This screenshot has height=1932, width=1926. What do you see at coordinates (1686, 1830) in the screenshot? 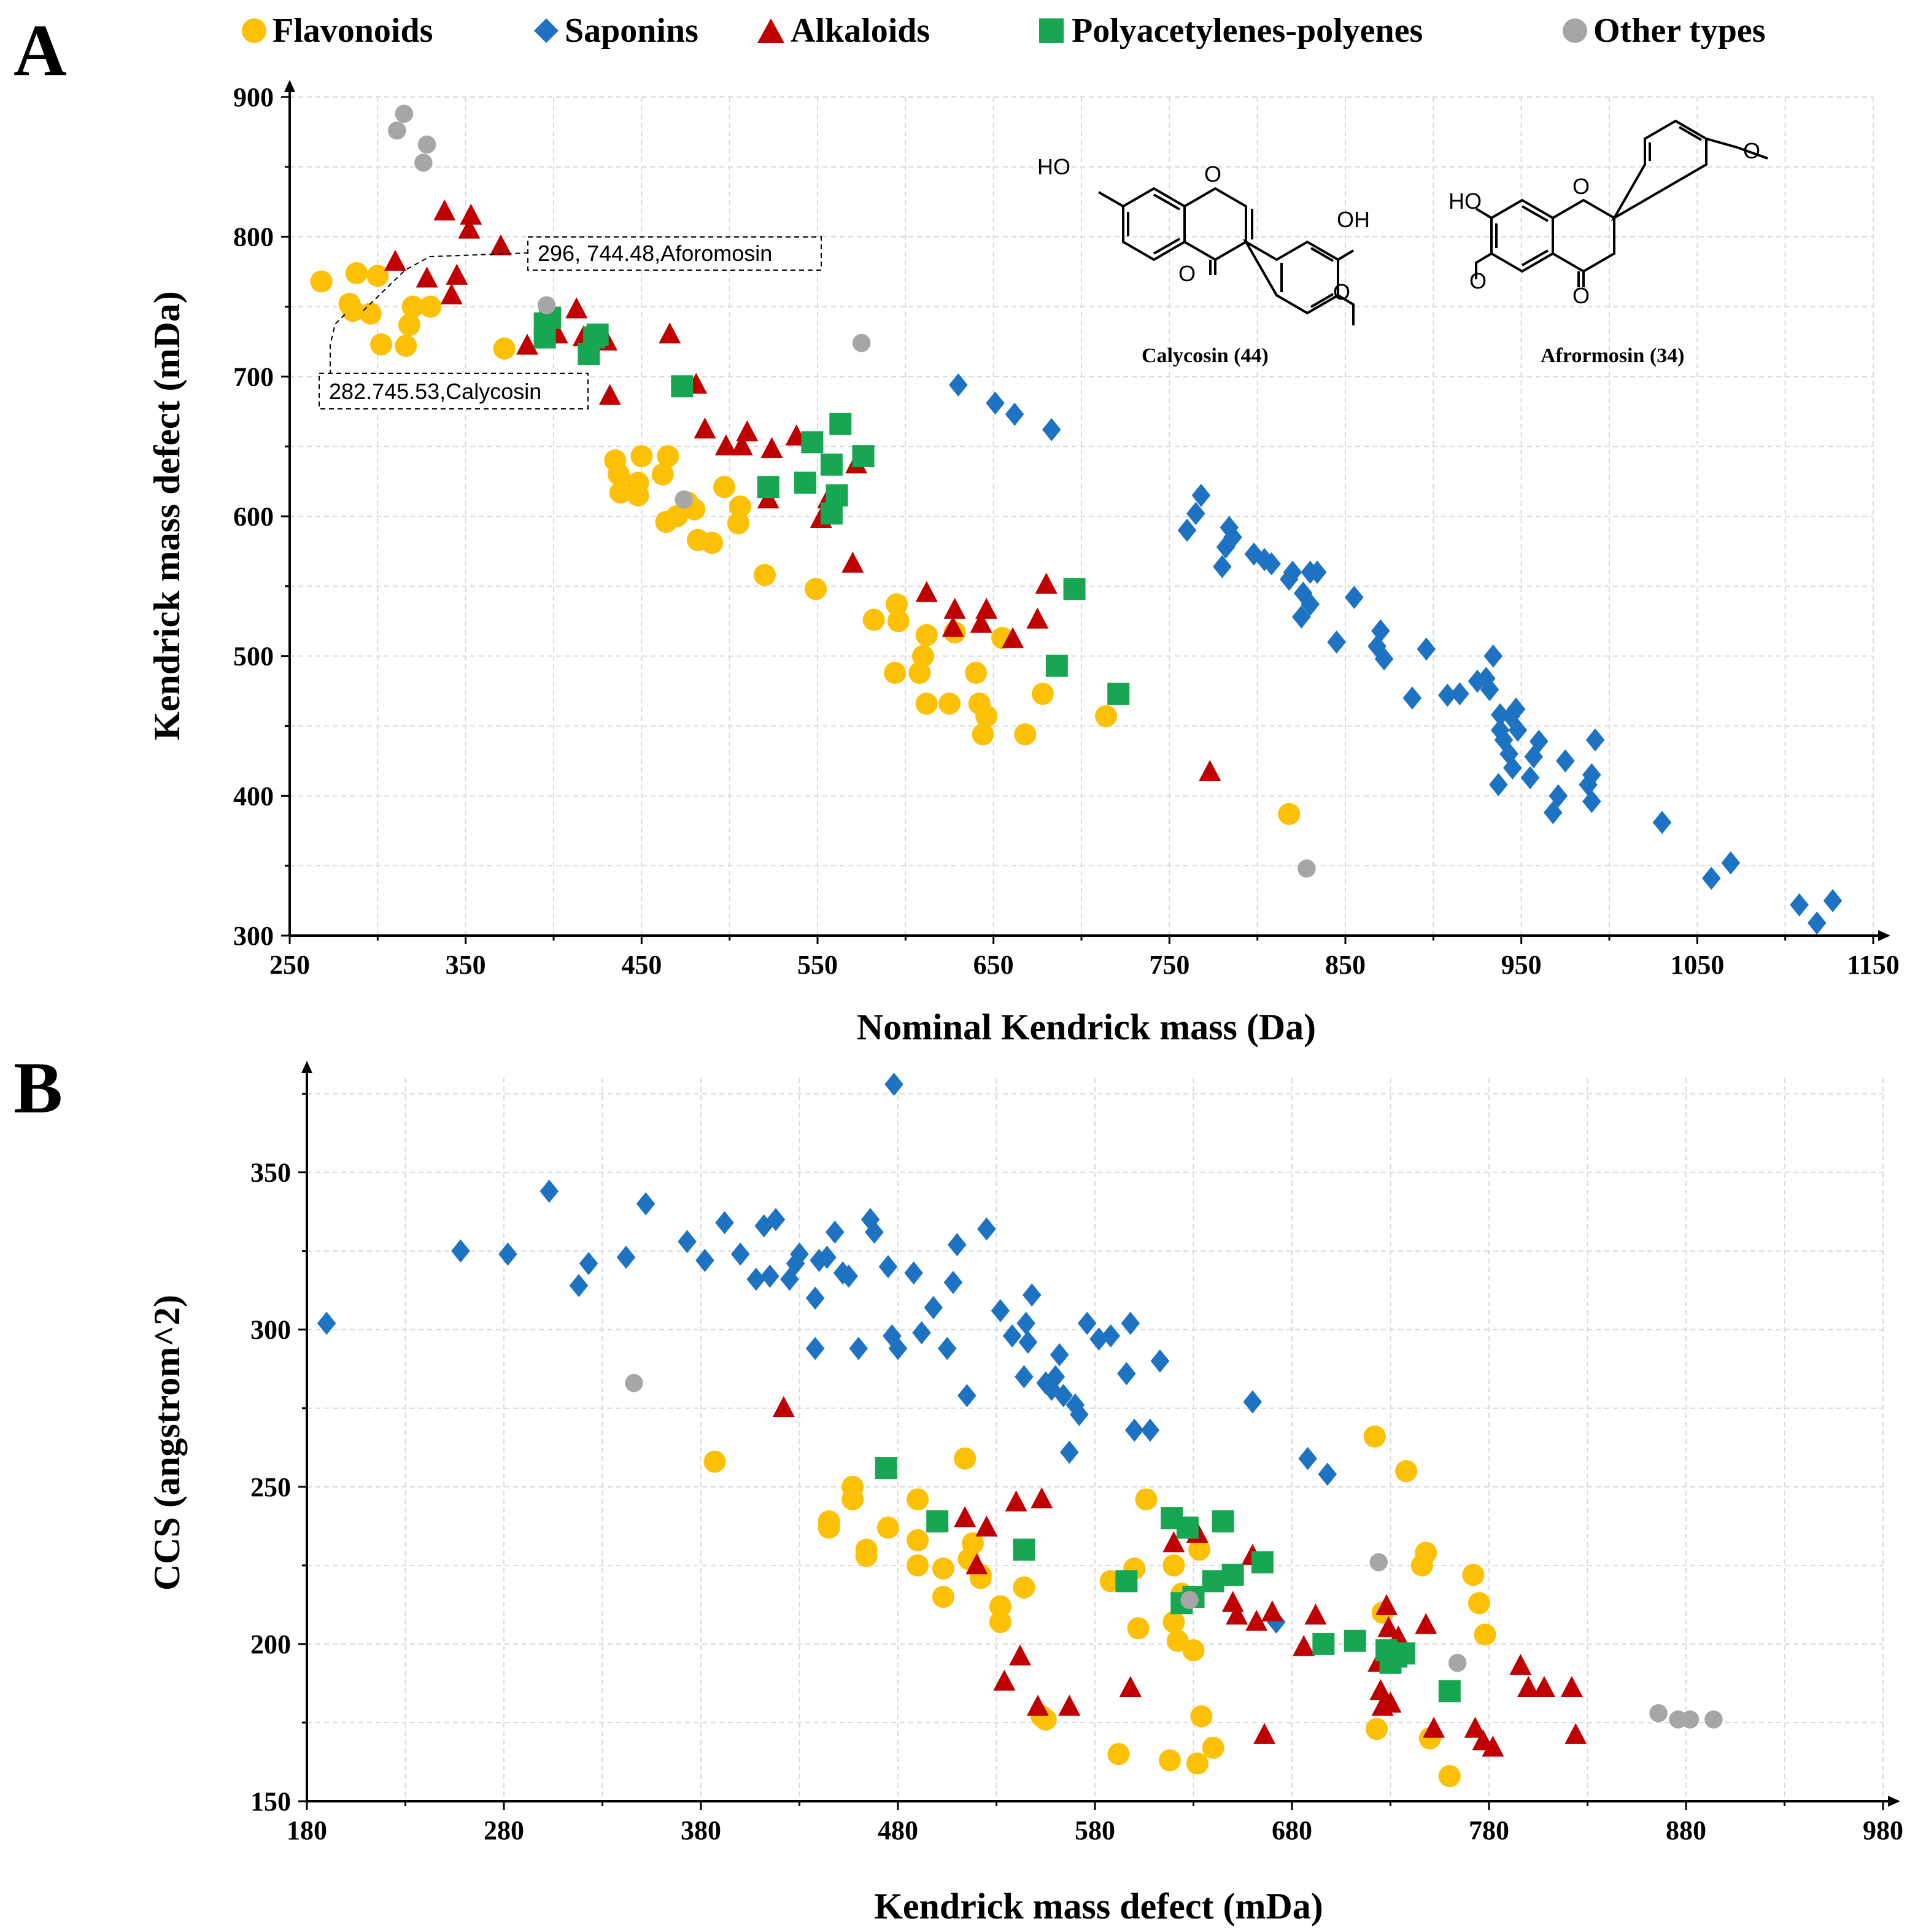
I see `x-tick-label: 880` at bounding box center [1686, 1830].